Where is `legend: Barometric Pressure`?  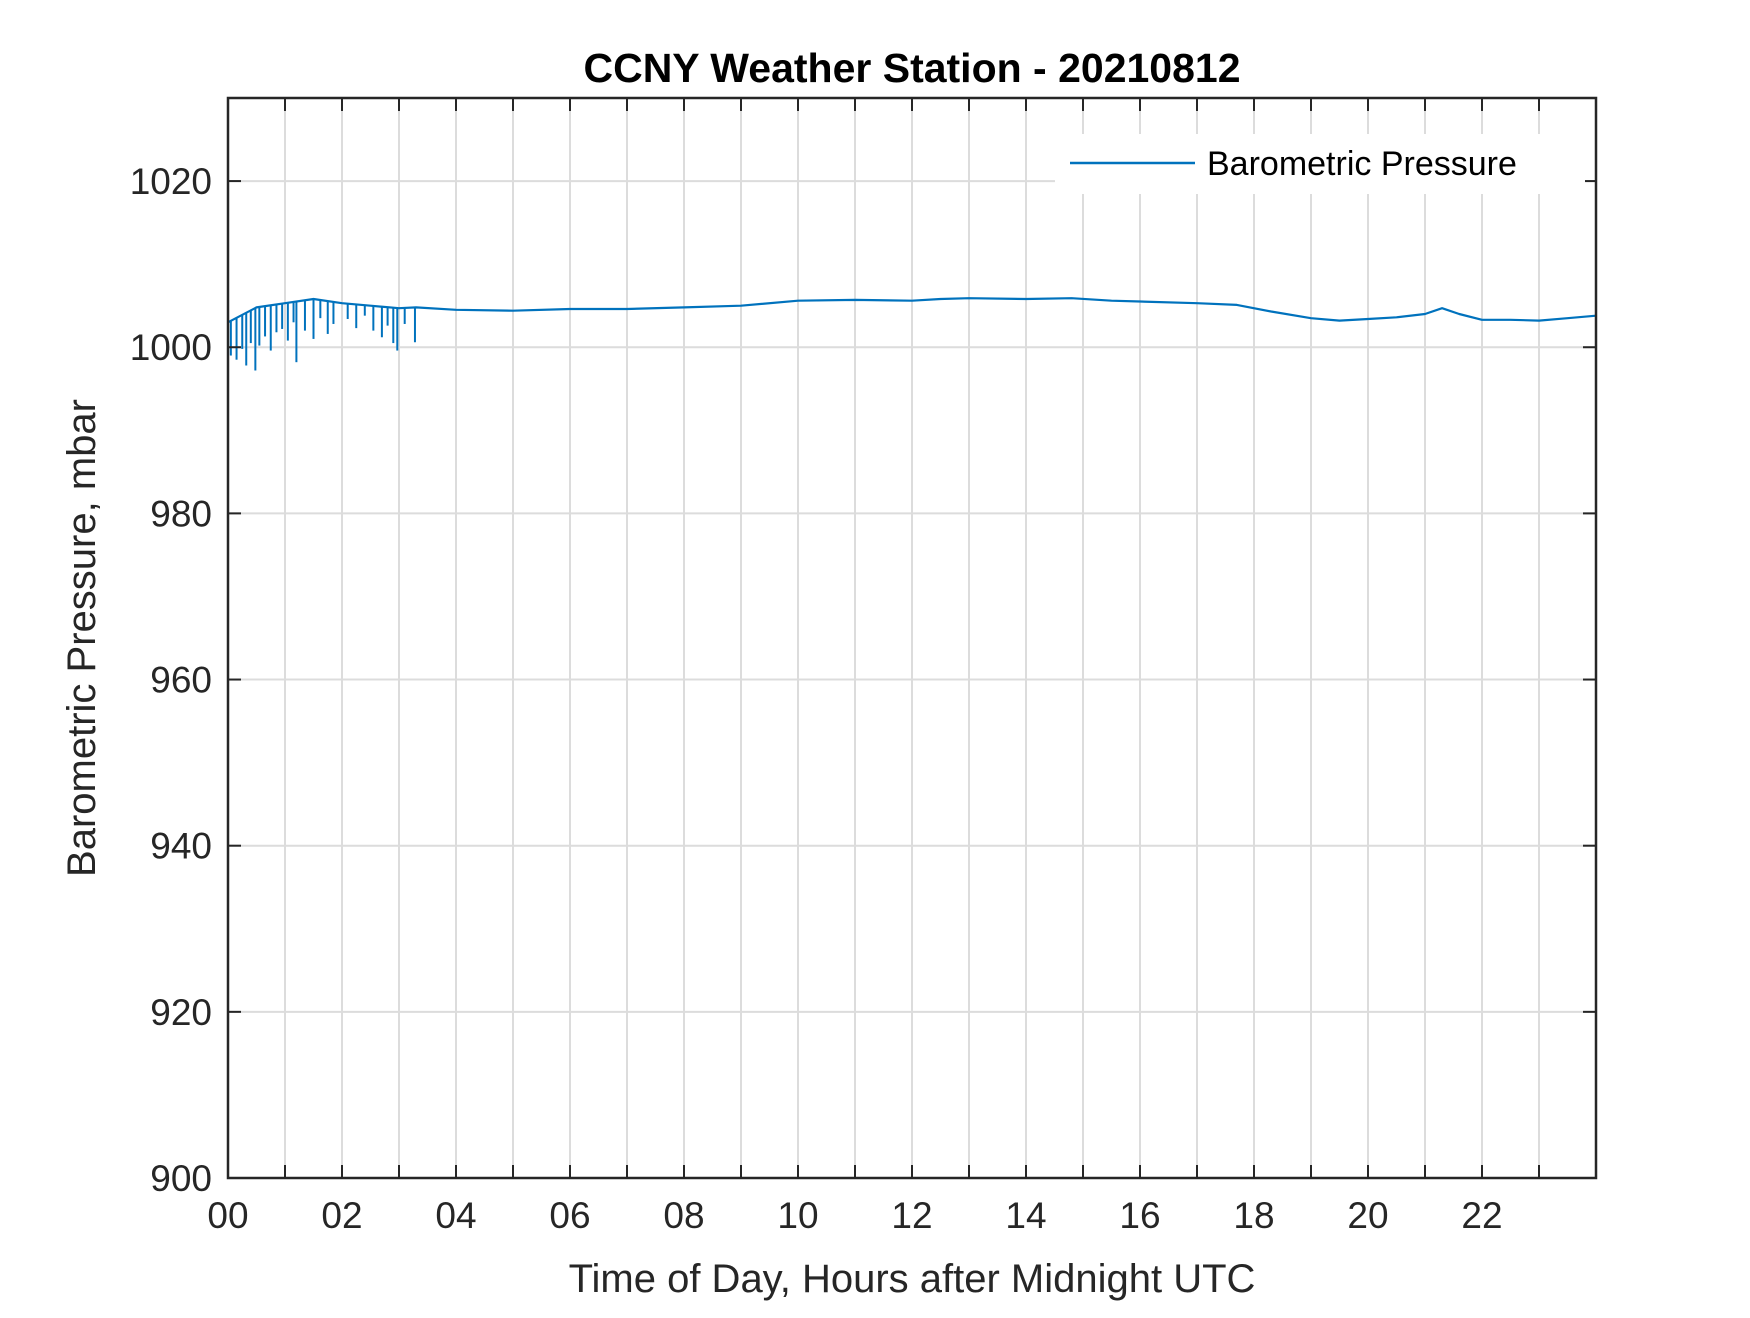
legend: Barometric Pressure is located at coordinates (1320, 164).